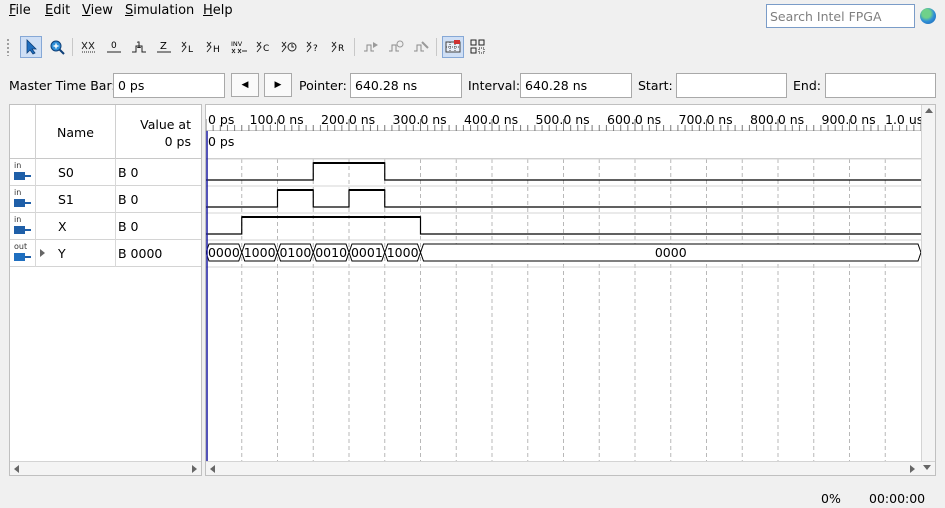 This screenshot has width=945, height=508. Describe the element at coordinates (221, 119) in the screenshot. I see `ruler-tick-label: 0 ps` at that location.